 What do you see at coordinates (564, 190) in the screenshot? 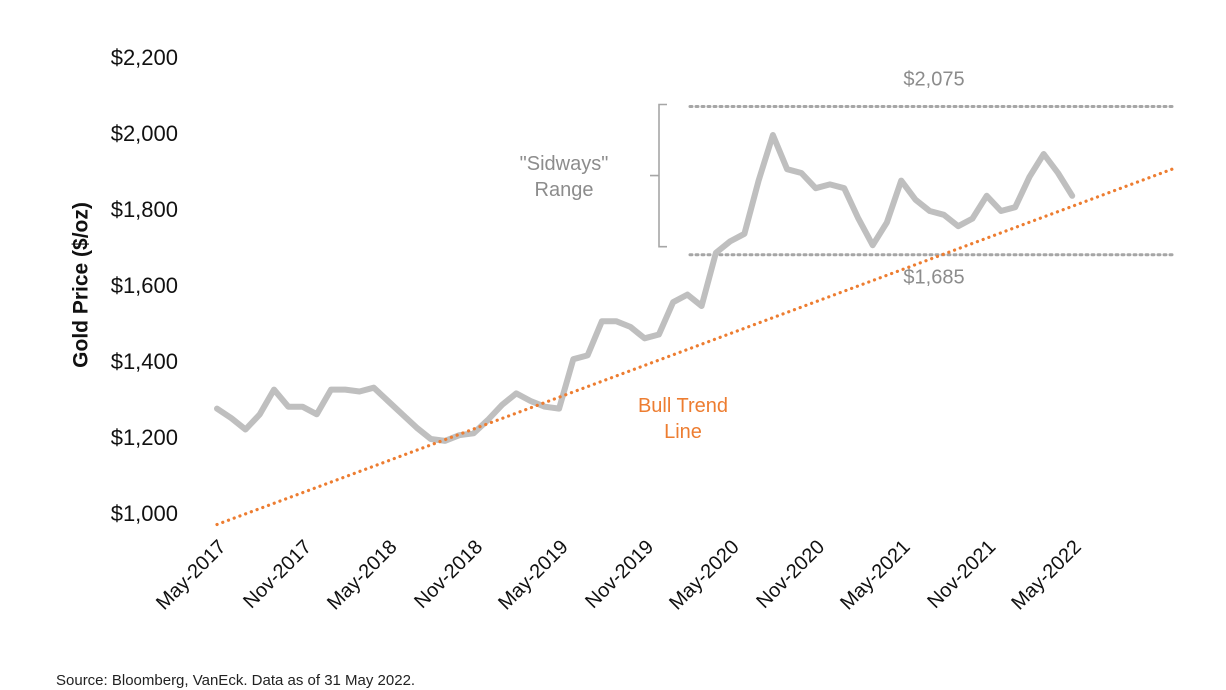
I see `sideways-range-label: Range` at bounding box center [564, 190].